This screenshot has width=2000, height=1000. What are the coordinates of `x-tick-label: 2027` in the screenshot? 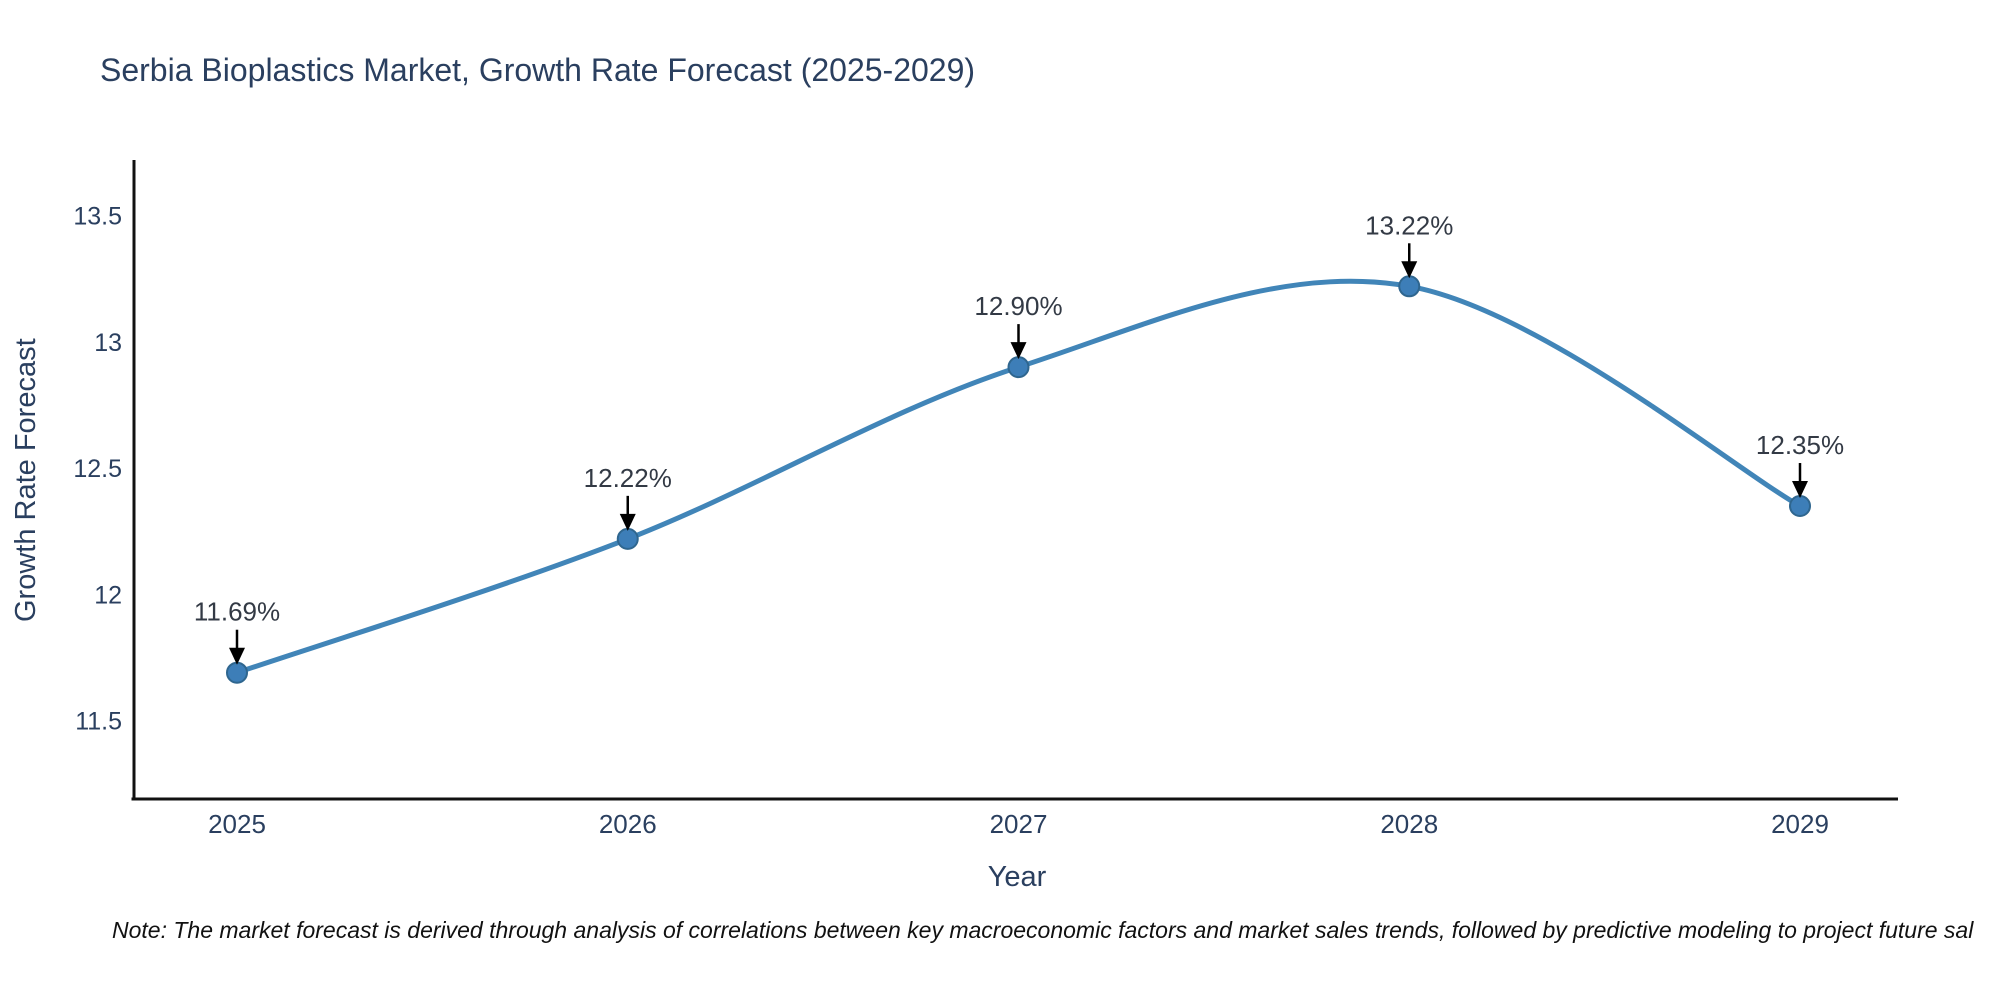 It's located at (1019, 824).